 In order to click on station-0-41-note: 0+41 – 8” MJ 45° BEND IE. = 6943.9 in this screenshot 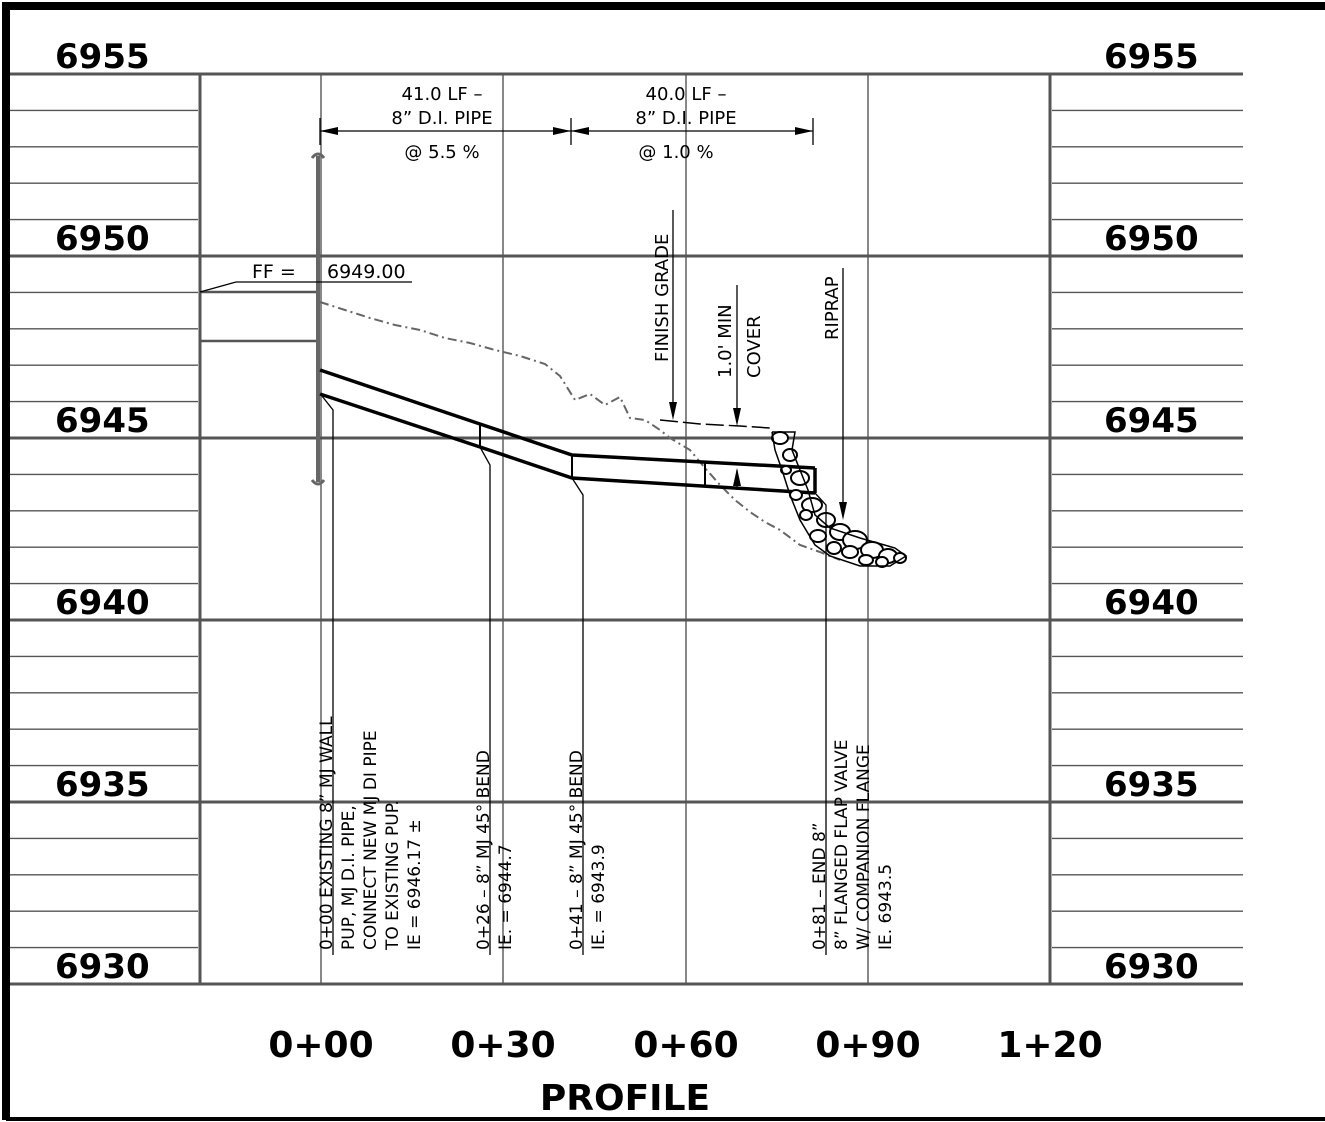, I will do `click(588, 850)`.